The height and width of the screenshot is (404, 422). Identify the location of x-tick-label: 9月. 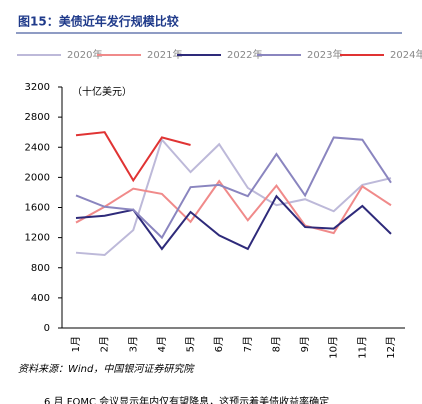
(305, 344).